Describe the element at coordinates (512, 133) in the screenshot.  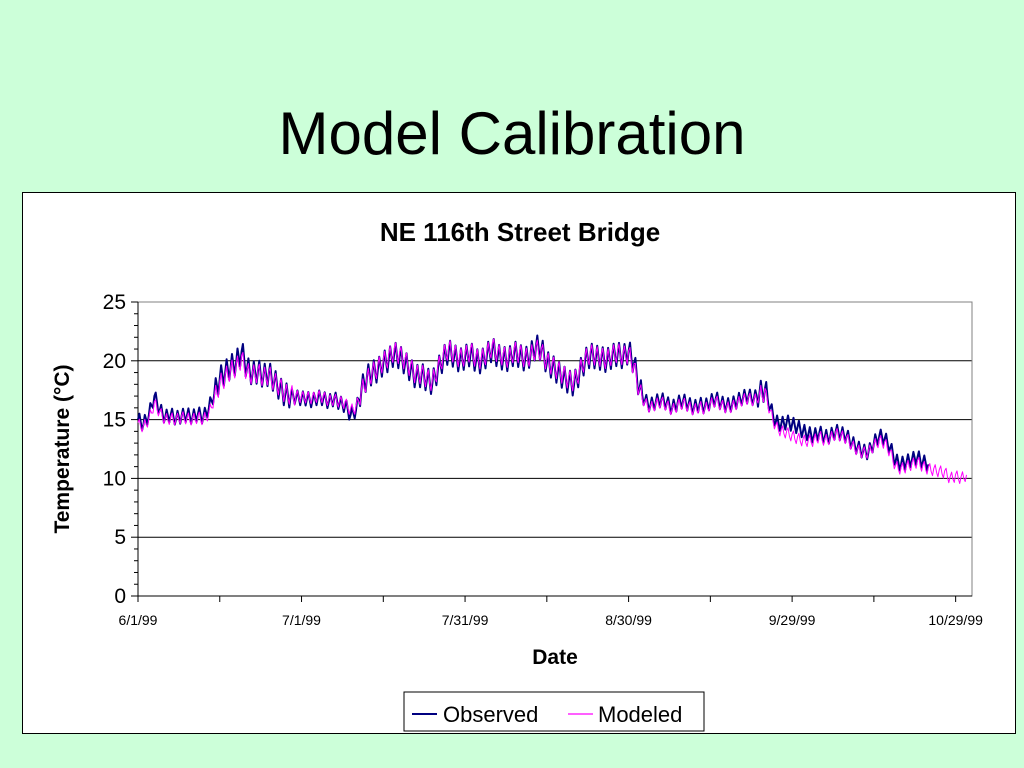
I see `slide-title: Model Calibration` at that location.